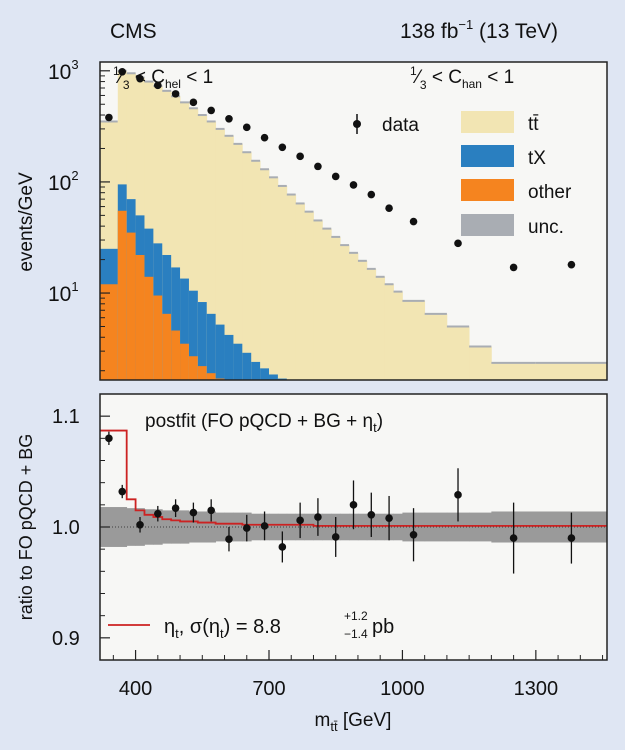 The width and height of the screenshot is (625, 750). I want to click on top-y-axis-label: events/GeV, so click(26, 222).